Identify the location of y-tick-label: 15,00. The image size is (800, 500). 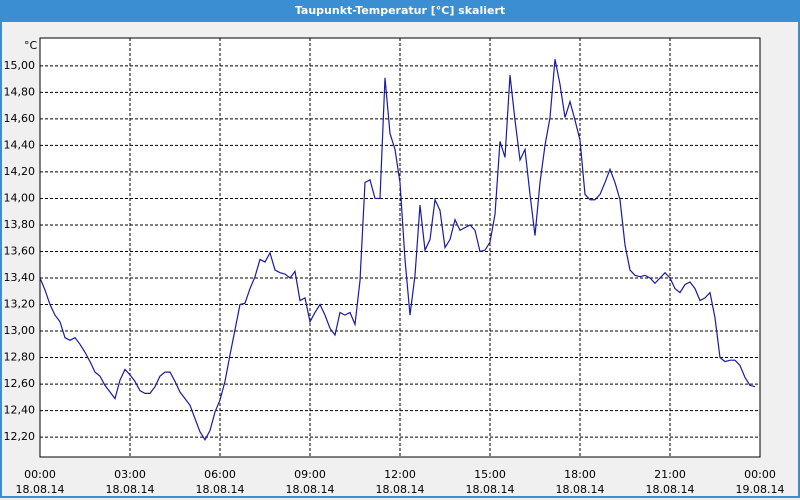
(20, 65).